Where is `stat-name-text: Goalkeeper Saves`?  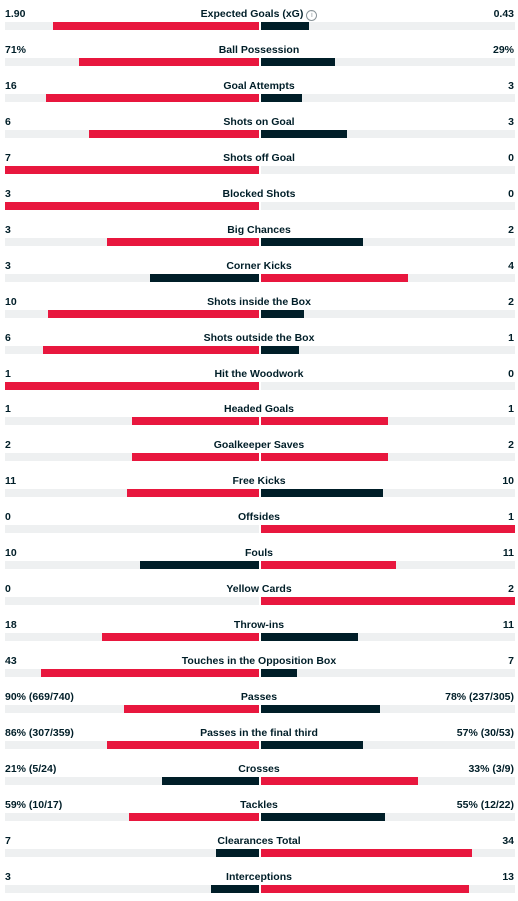 stat-name-text: Goalkeeper Saves is located at coordinates (259, 445).